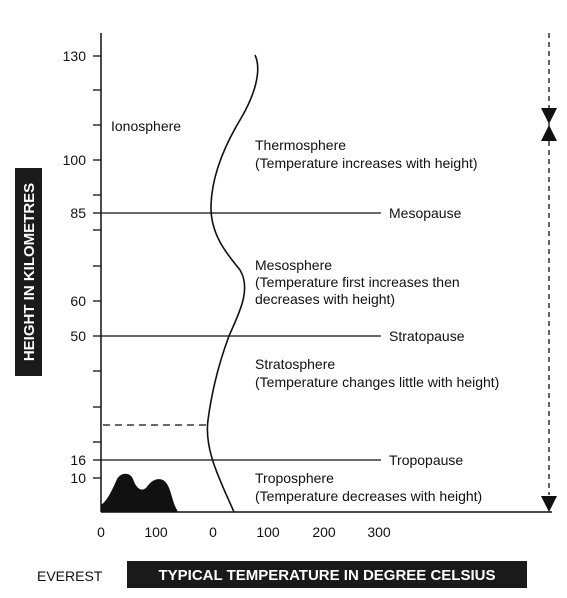 This screenshot has width=567, height=598. I want to click on y-tick-label: 60, so click(78, 301).